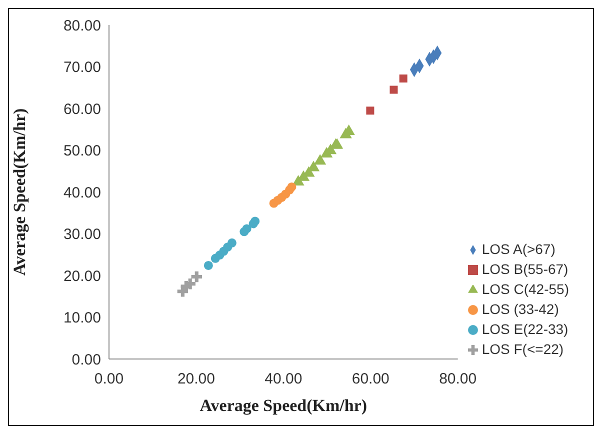  Describe the element at coordinates (525, 329) in the screenshot. I see `legend-label: LOS E(22-33)` at that location.